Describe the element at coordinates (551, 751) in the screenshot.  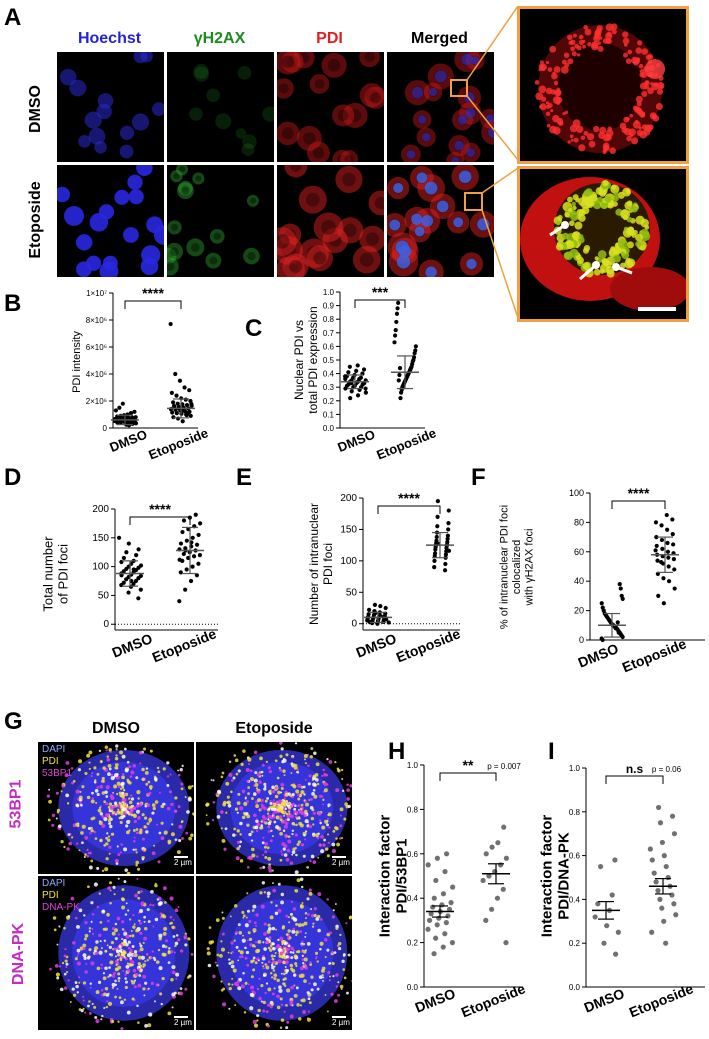
I see `panel-i-letter: I` at that location.